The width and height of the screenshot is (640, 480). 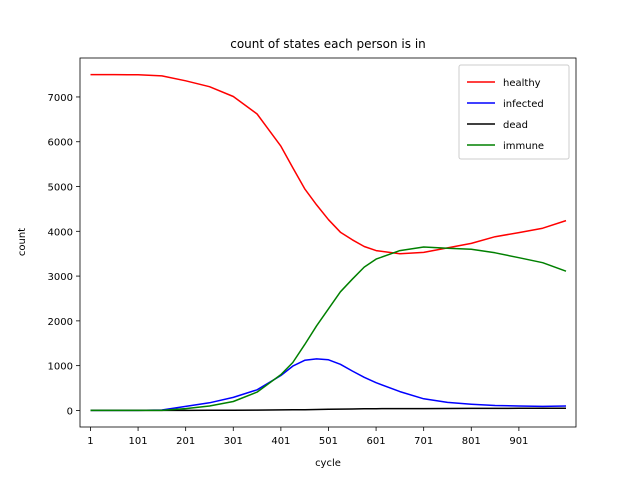 What do you see at coordinates (60, 322) in the screenshot?
I see `y-tick-label: 2000` at bounding box center [60, 322].